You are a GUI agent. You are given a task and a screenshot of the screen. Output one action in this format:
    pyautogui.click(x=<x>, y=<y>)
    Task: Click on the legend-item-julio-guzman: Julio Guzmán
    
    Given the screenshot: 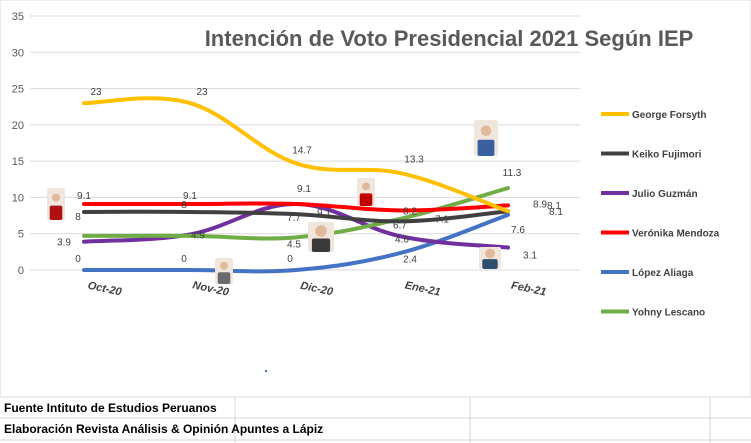 What is the action you would take?
    pyautogui.click(x=649, y=194)
    